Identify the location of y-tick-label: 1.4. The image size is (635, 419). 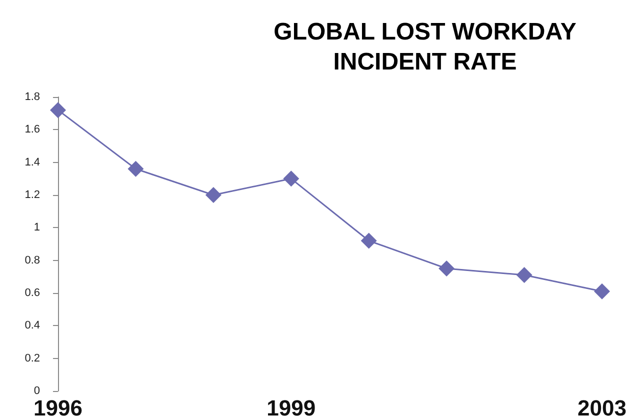
(32, 162).